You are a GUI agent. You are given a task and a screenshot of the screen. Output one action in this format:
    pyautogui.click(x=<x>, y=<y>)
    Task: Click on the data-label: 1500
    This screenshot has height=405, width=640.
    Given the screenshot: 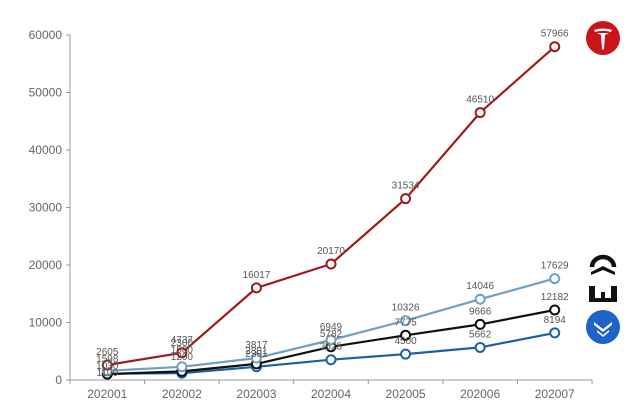 What is the action you would take?
    pyautogui.click(x=182, y=350)
    